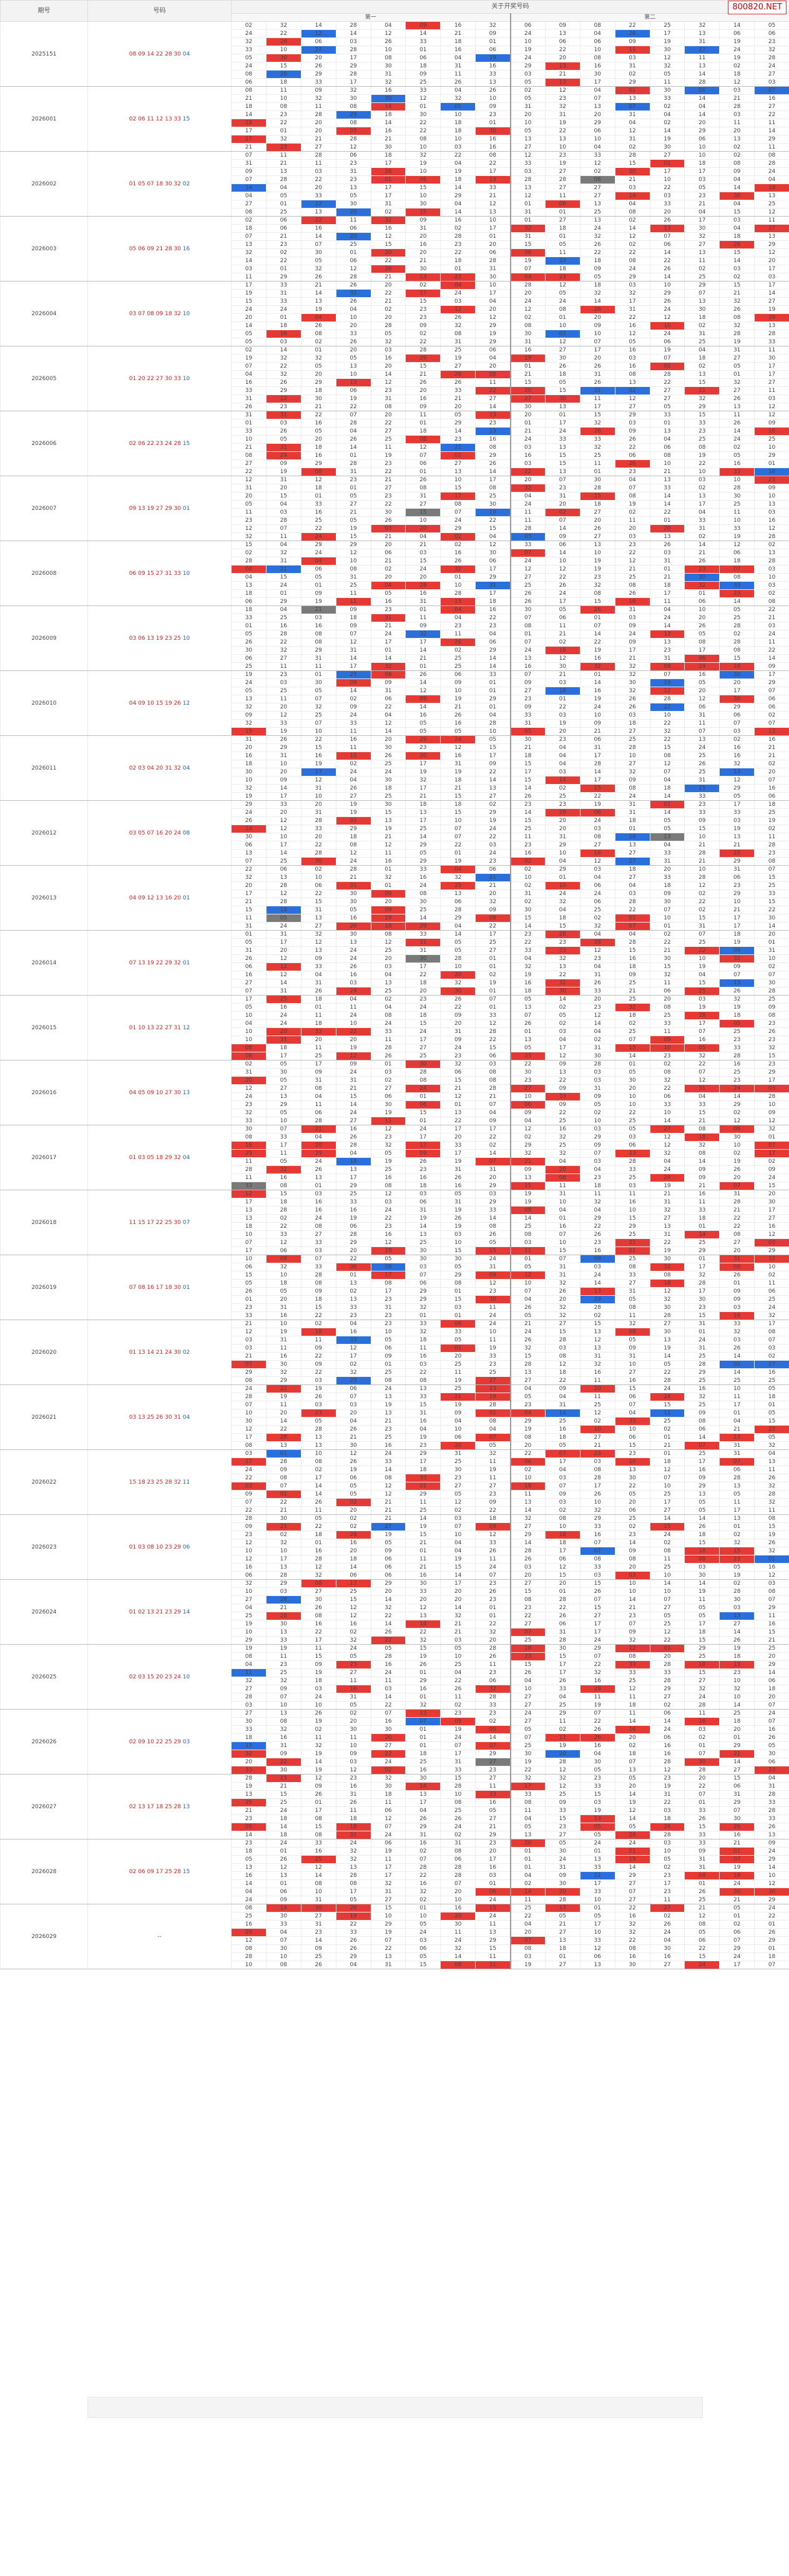 This screenshot has width=789, height=2576. Describe the element at coordinates (395, 1405) in the screenshot. I see `table-row: 07 11 03 03 19 15 19 28 23 31 25 07 15 25 17 01` at that location.